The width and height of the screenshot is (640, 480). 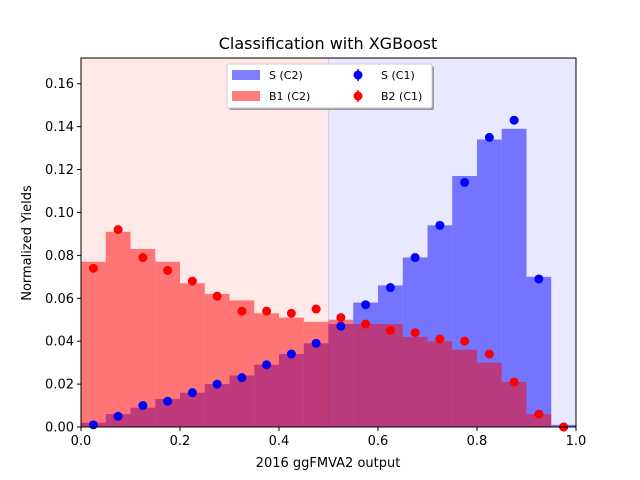 I want to click on legend: S (C2) B1 (C2) S (C1) B2 (C1), so click(x=330, y=86).